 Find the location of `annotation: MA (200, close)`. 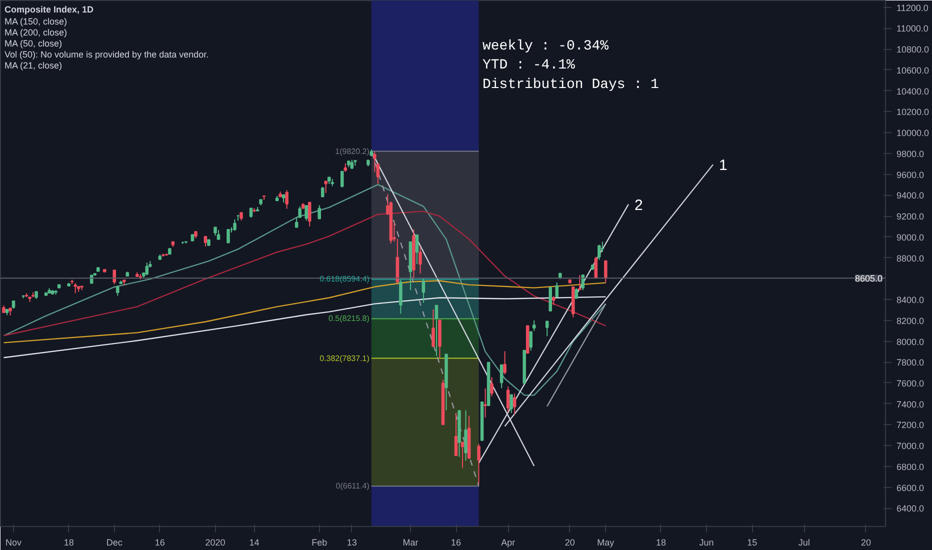

annotation: MA (200, close) is located at coordinates (36, 33).